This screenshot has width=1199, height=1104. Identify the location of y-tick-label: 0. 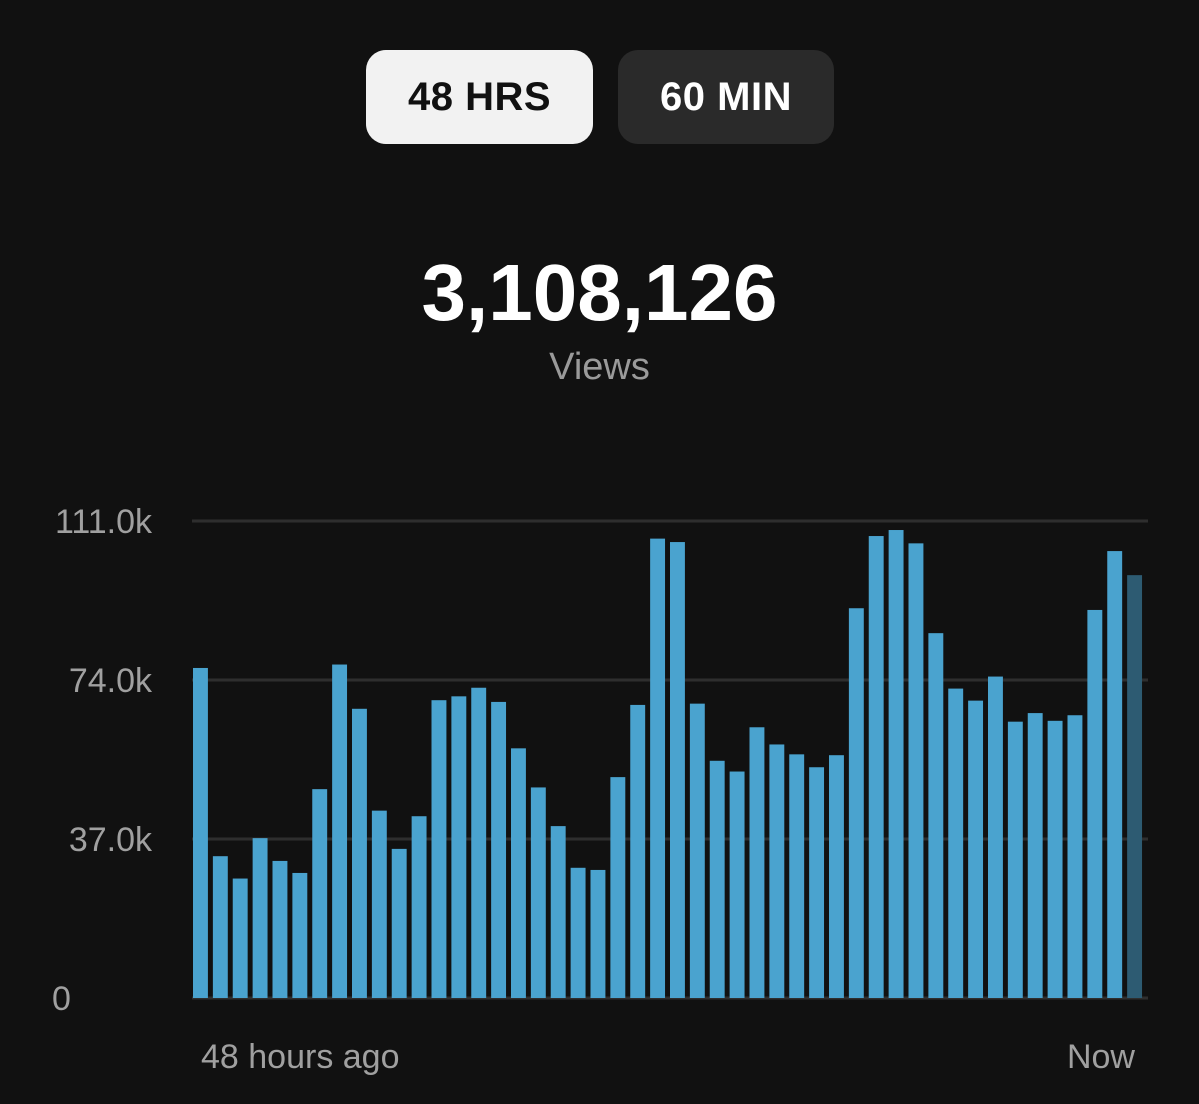
(61, 999).